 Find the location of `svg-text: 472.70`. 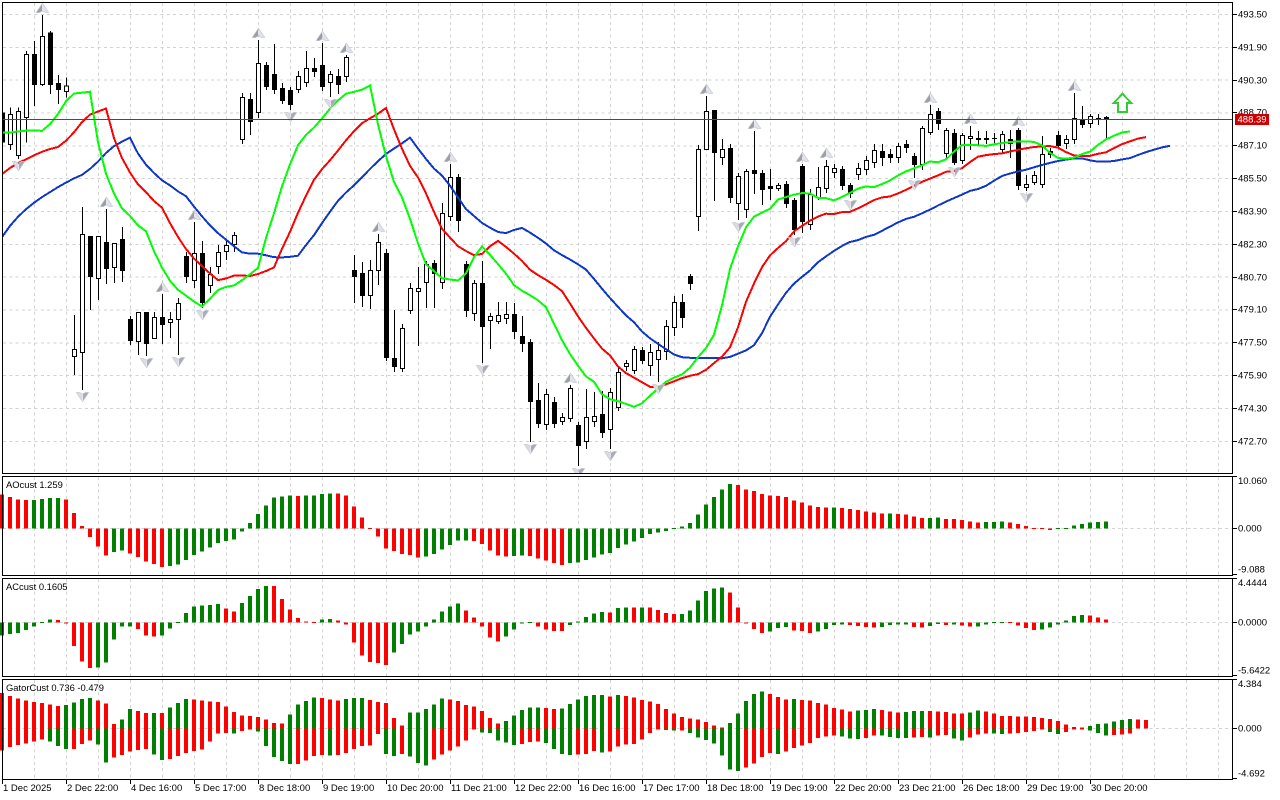

svg-text: 472.70 is located at coordinates (1252, 442).